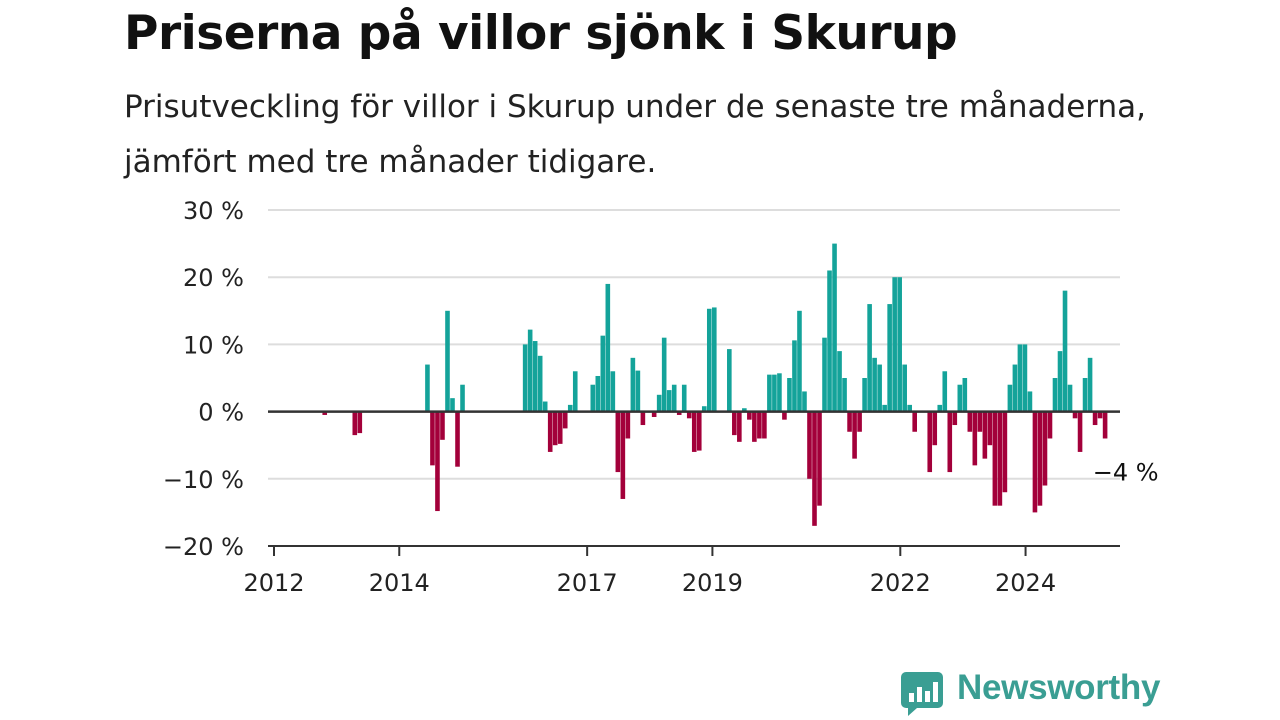  What do you see at coordinates (649, 571) in the screenshot?
I see `x-axis-ticks: 2012 2014 2017 2019 2022 2024` at bounding box center [649, 571].